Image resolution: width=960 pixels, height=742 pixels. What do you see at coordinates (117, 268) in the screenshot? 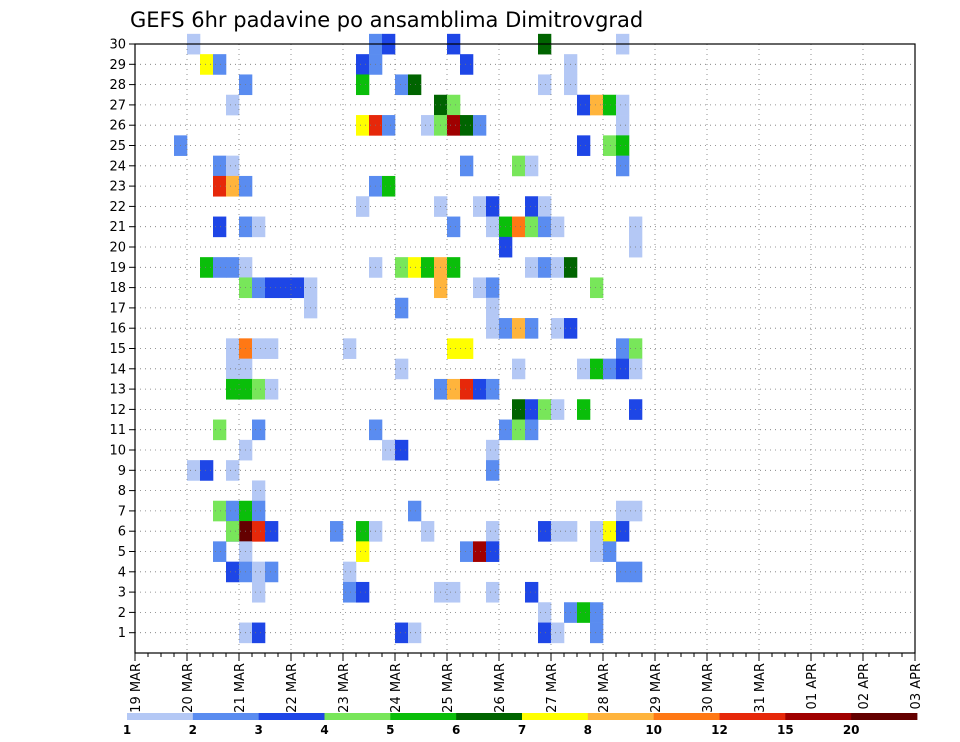
I see `y-tick-label: 19` at bounding box center [117, 268].